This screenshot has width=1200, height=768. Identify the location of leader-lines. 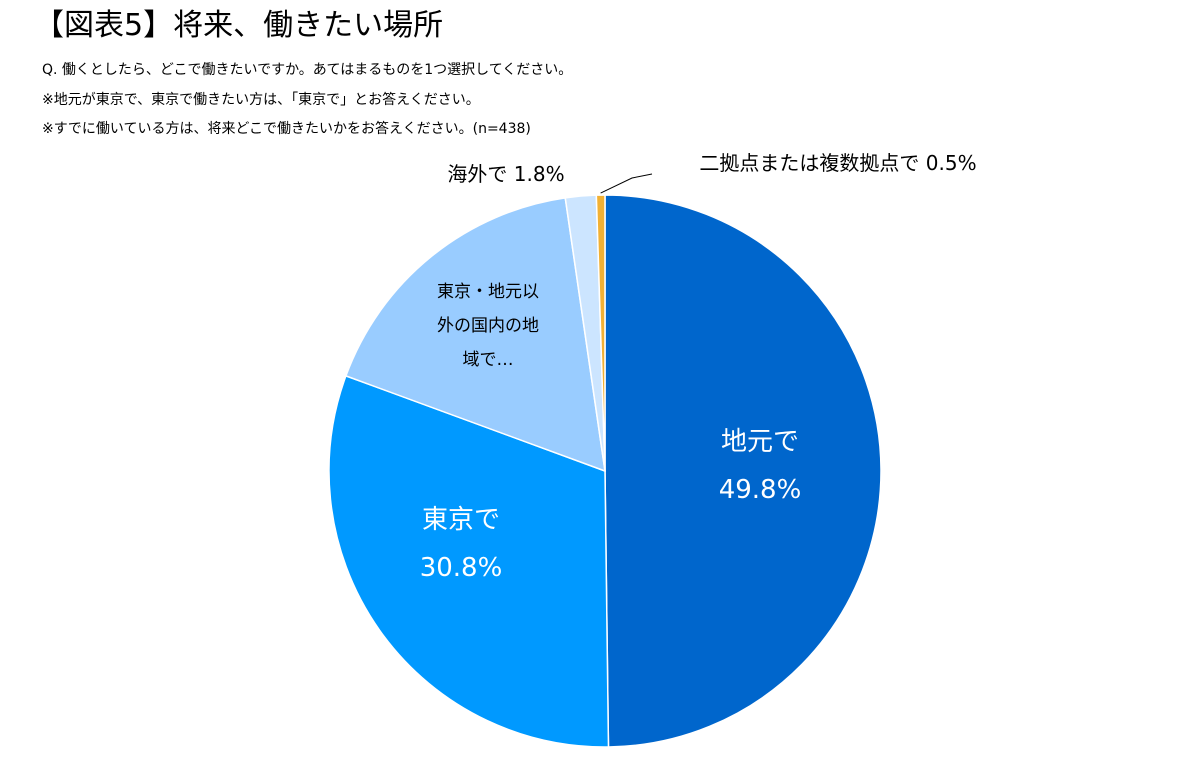
(626, 183).